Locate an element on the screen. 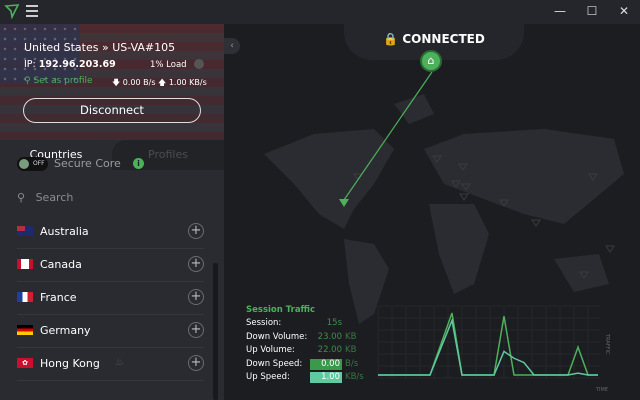  ip-label: IP: is located at coordinates (30, 64).